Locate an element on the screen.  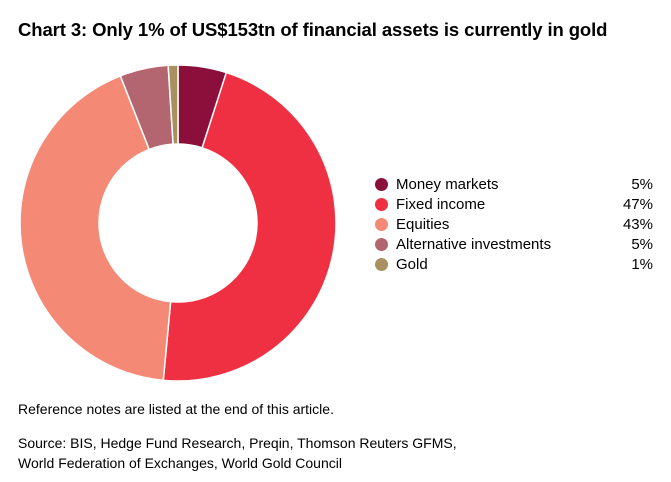
legend-item: Money markets 5% is located at coordinates (514, 184).